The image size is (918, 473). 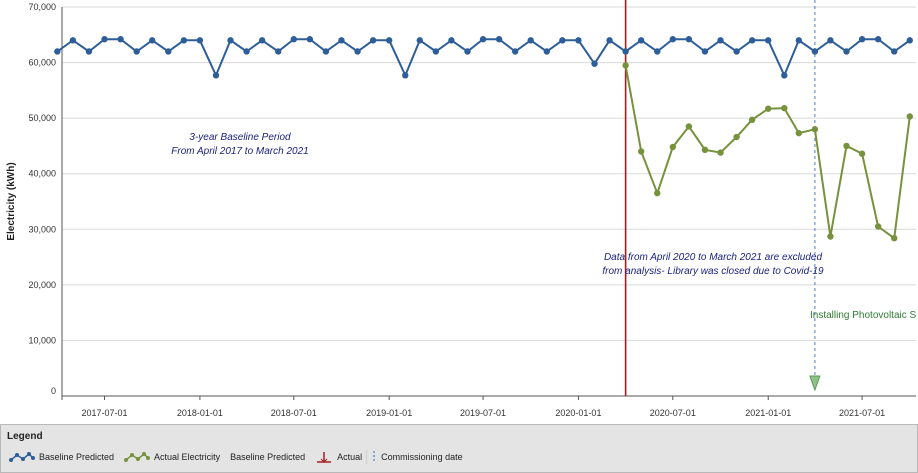 I want to click on x-tick-label: 2020-01-01, so click(x=578, y=413).